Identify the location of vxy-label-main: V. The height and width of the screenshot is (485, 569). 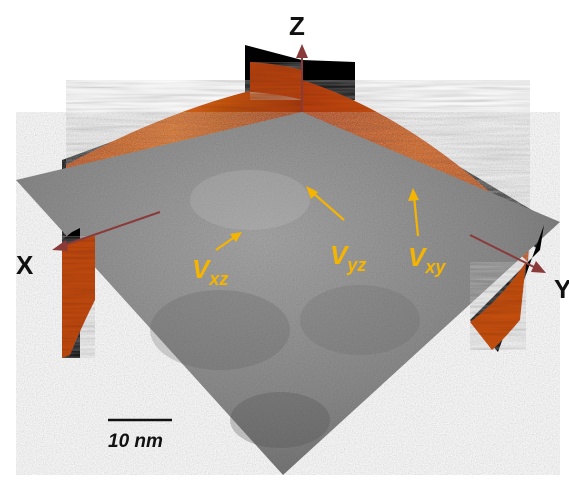
(418, 257).